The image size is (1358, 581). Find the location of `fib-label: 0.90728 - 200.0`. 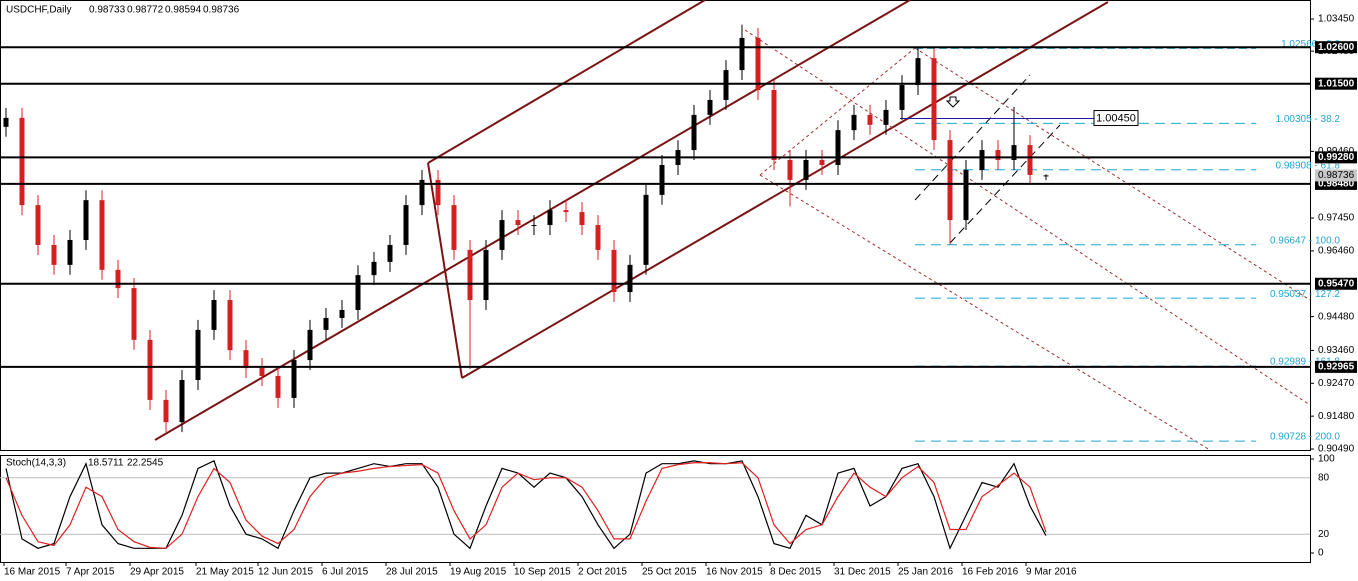

fib-label: 0.90728 - 200.0 is located at coordinates (1305, 437).